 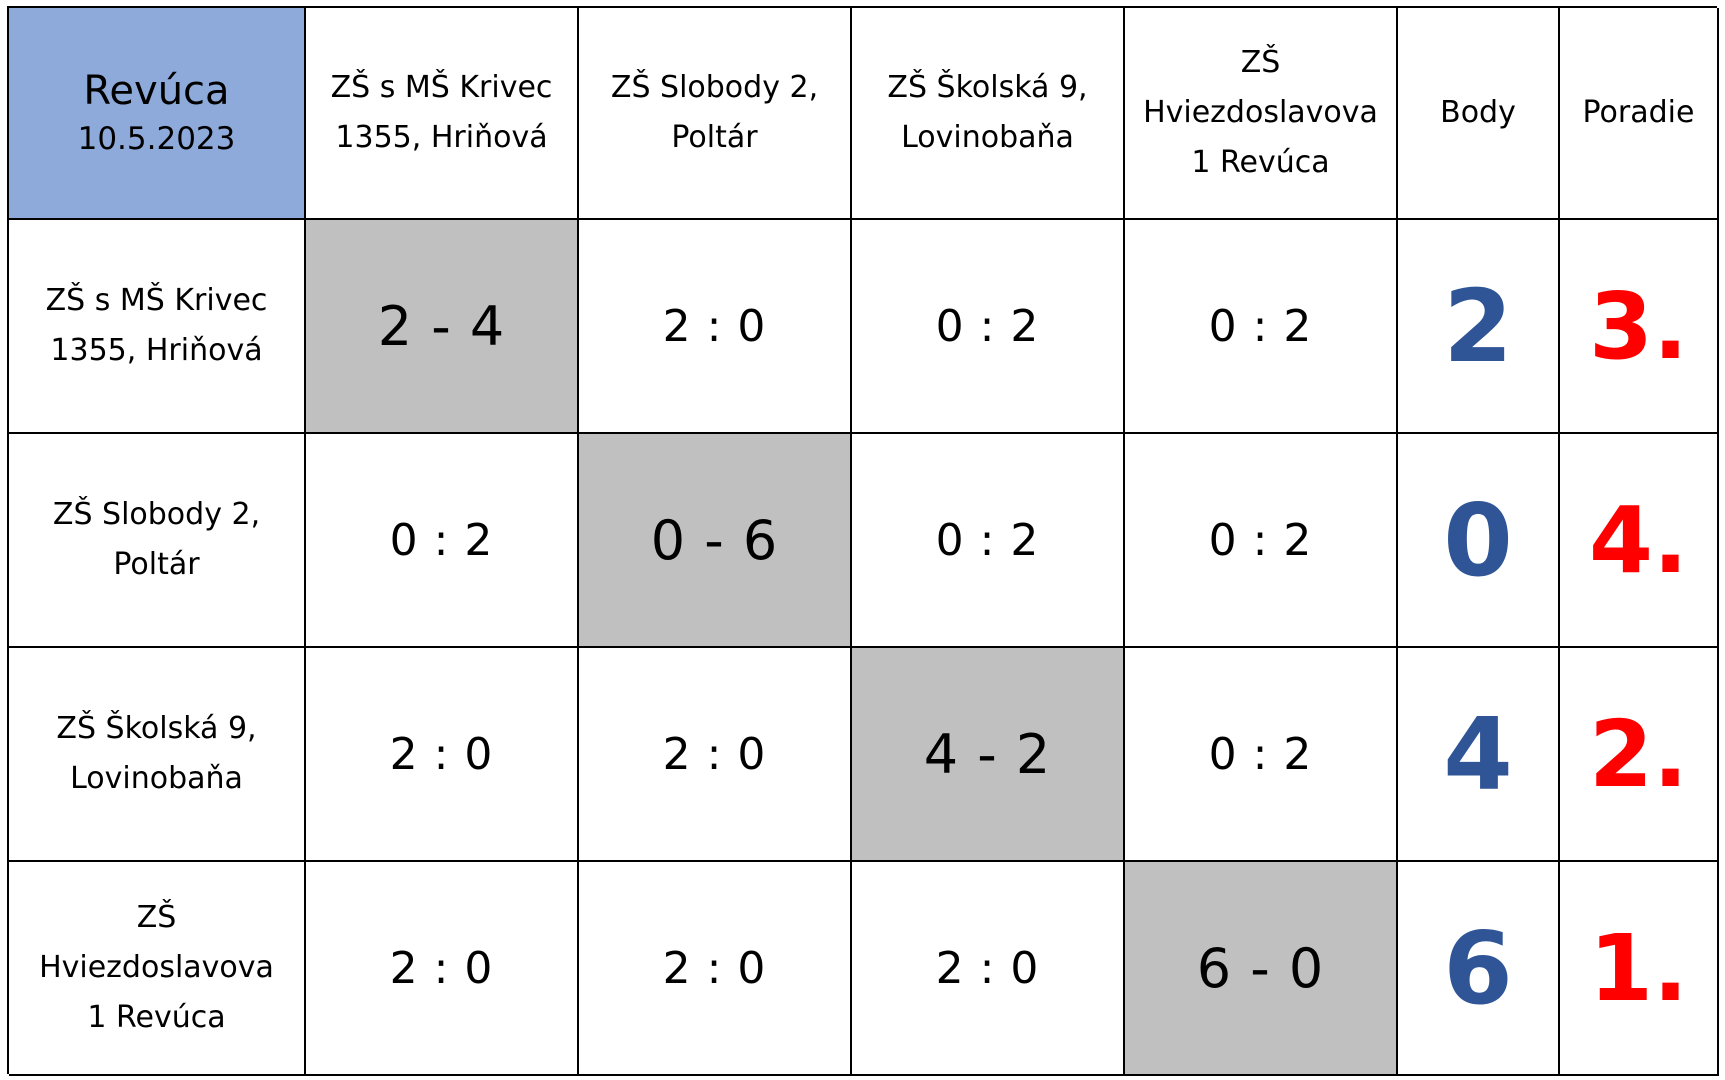 What do you see at coordinates (1479, 541) in the screenshot?
I see `points-cell: 0` at bounding box center [1479, 541].